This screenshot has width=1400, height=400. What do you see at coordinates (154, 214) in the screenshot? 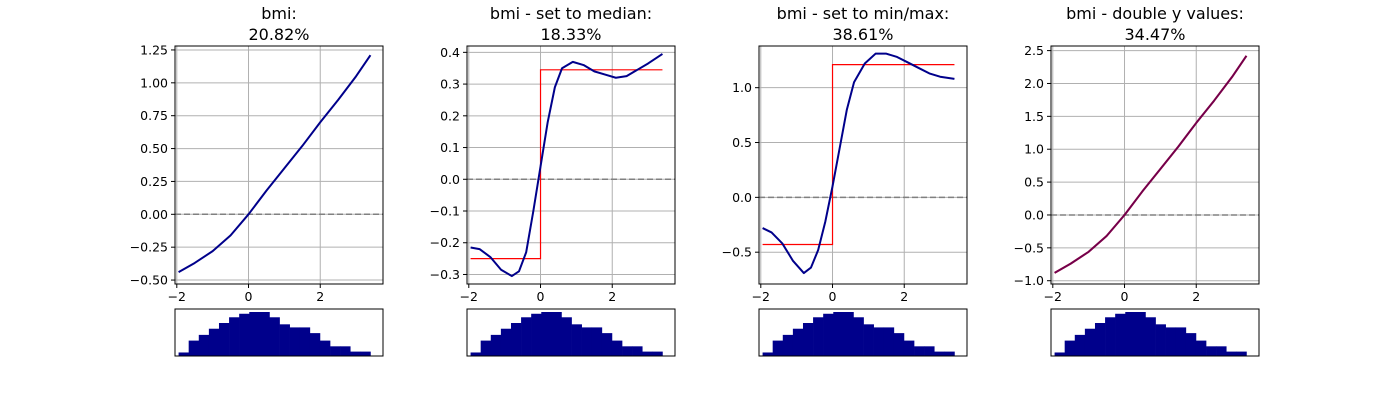
I see `y-tick-label: 0.00` at bounding box center [154, 214].